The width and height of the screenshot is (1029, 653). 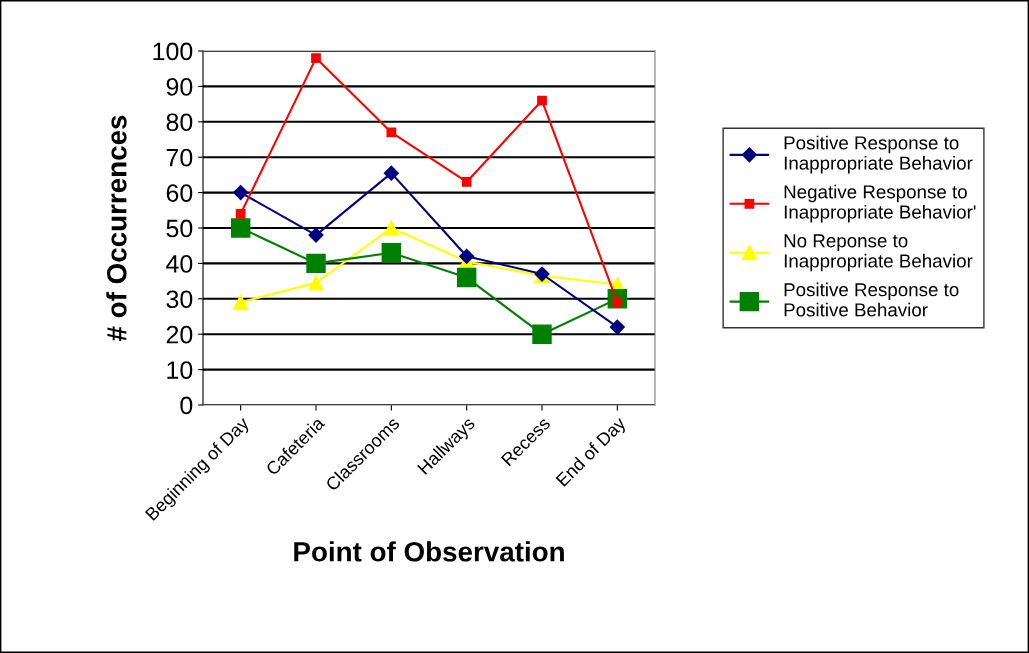 I want to click on y-tick-label: 60, so click(x=179, y=193).